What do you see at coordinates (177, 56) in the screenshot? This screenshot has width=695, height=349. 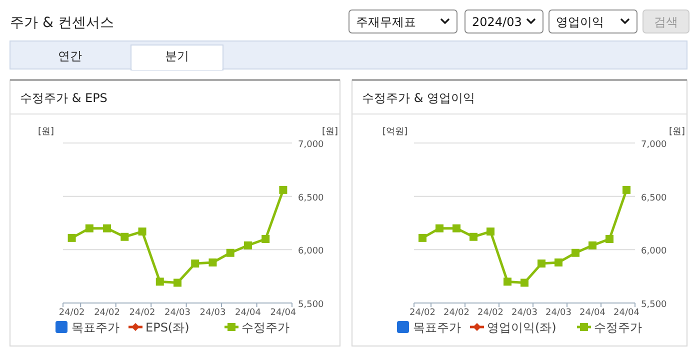 I see `text: 분기` at bounding box center [177, 56].